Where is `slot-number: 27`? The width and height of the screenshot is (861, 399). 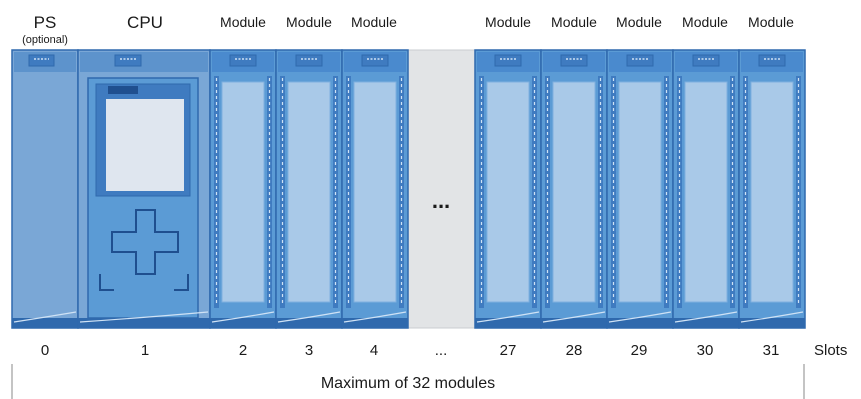 slot-number: 27 is located at coordinates (508, 350).